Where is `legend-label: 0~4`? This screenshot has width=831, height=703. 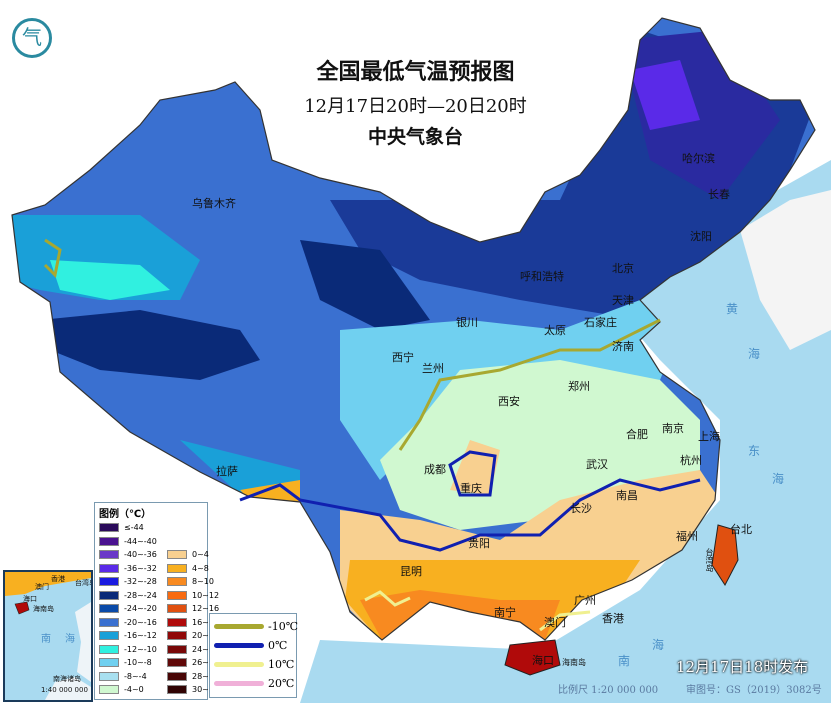 legend-label: 0~4 is located at coordinates (200, 554).